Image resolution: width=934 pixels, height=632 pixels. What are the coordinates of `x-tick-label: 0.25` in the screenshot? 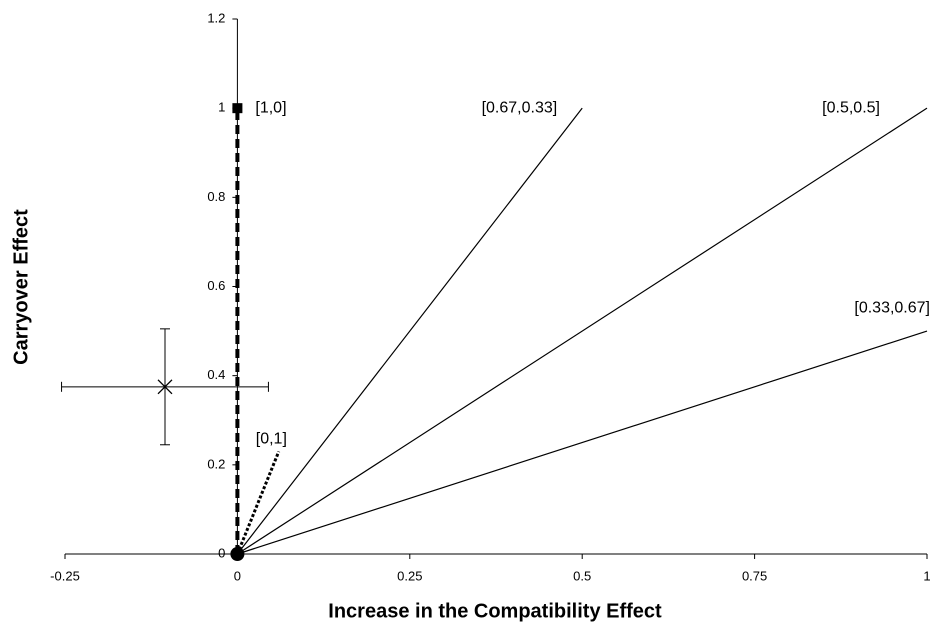 It's located at (409, 575).